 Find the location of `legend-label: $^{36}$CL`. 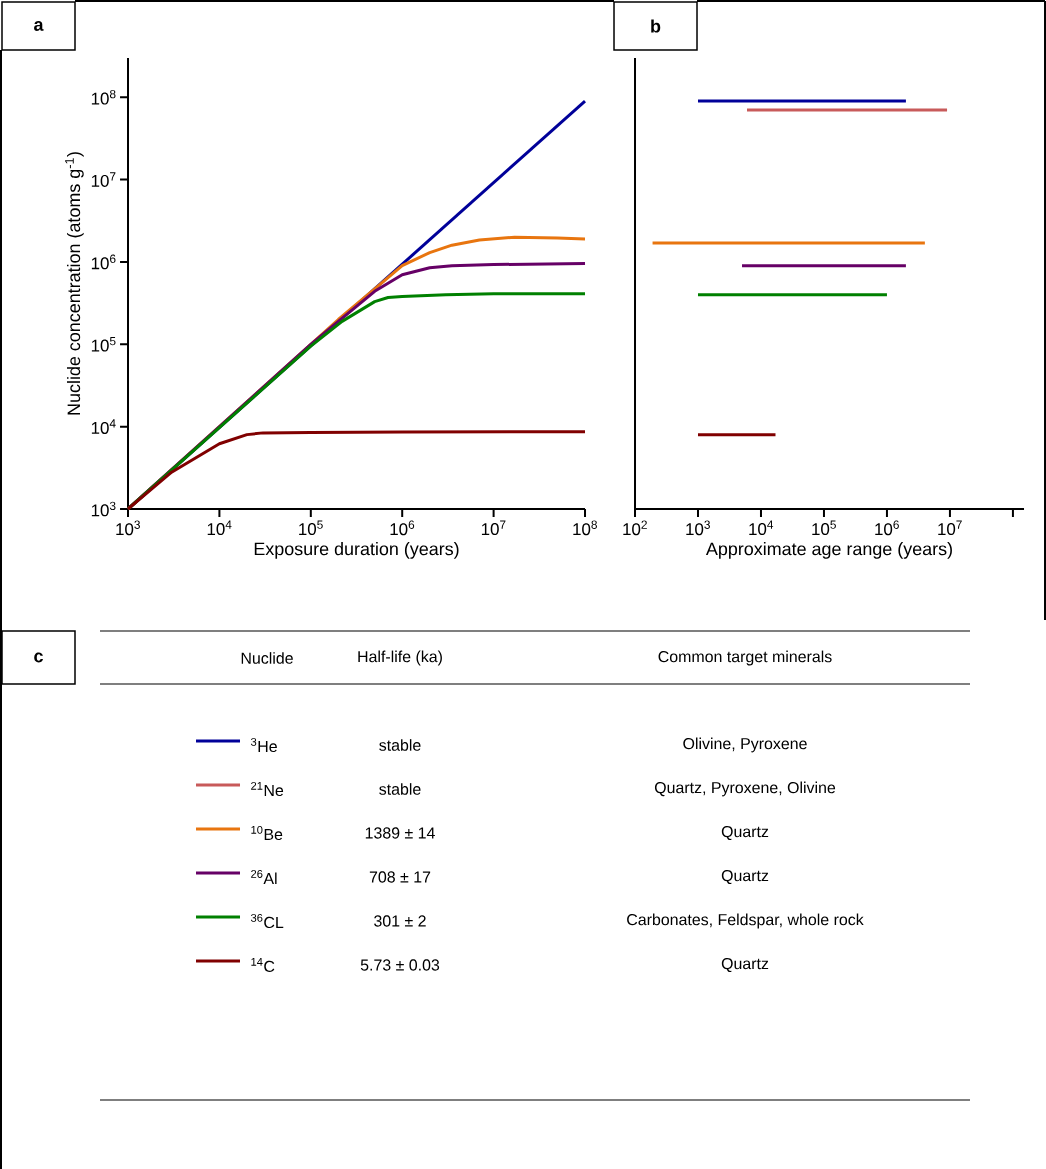

legend-label: $^{36}$CL is located at coordinates (267, 921).